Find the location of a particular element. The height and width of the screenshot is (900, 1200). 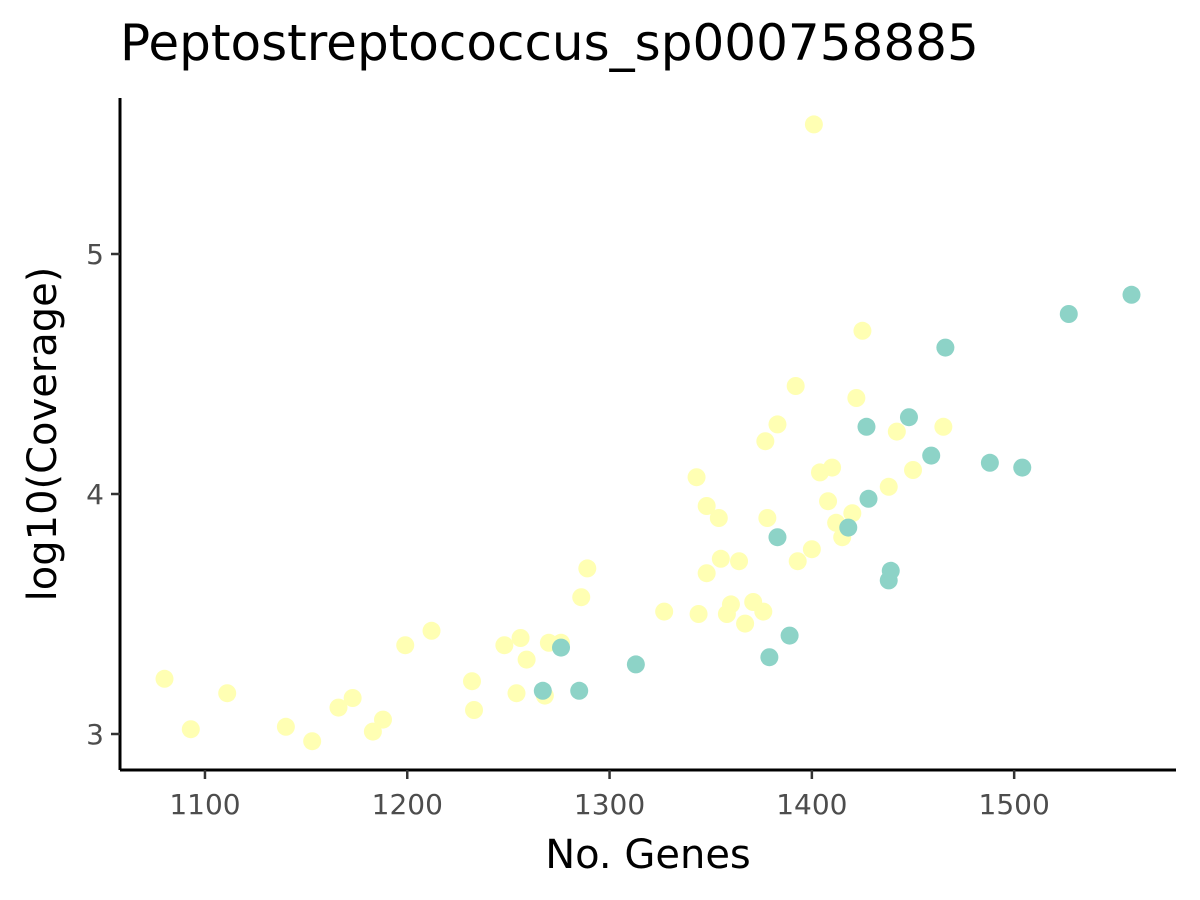

x-tick-label: 1300 is located at coordinates (609, 804).